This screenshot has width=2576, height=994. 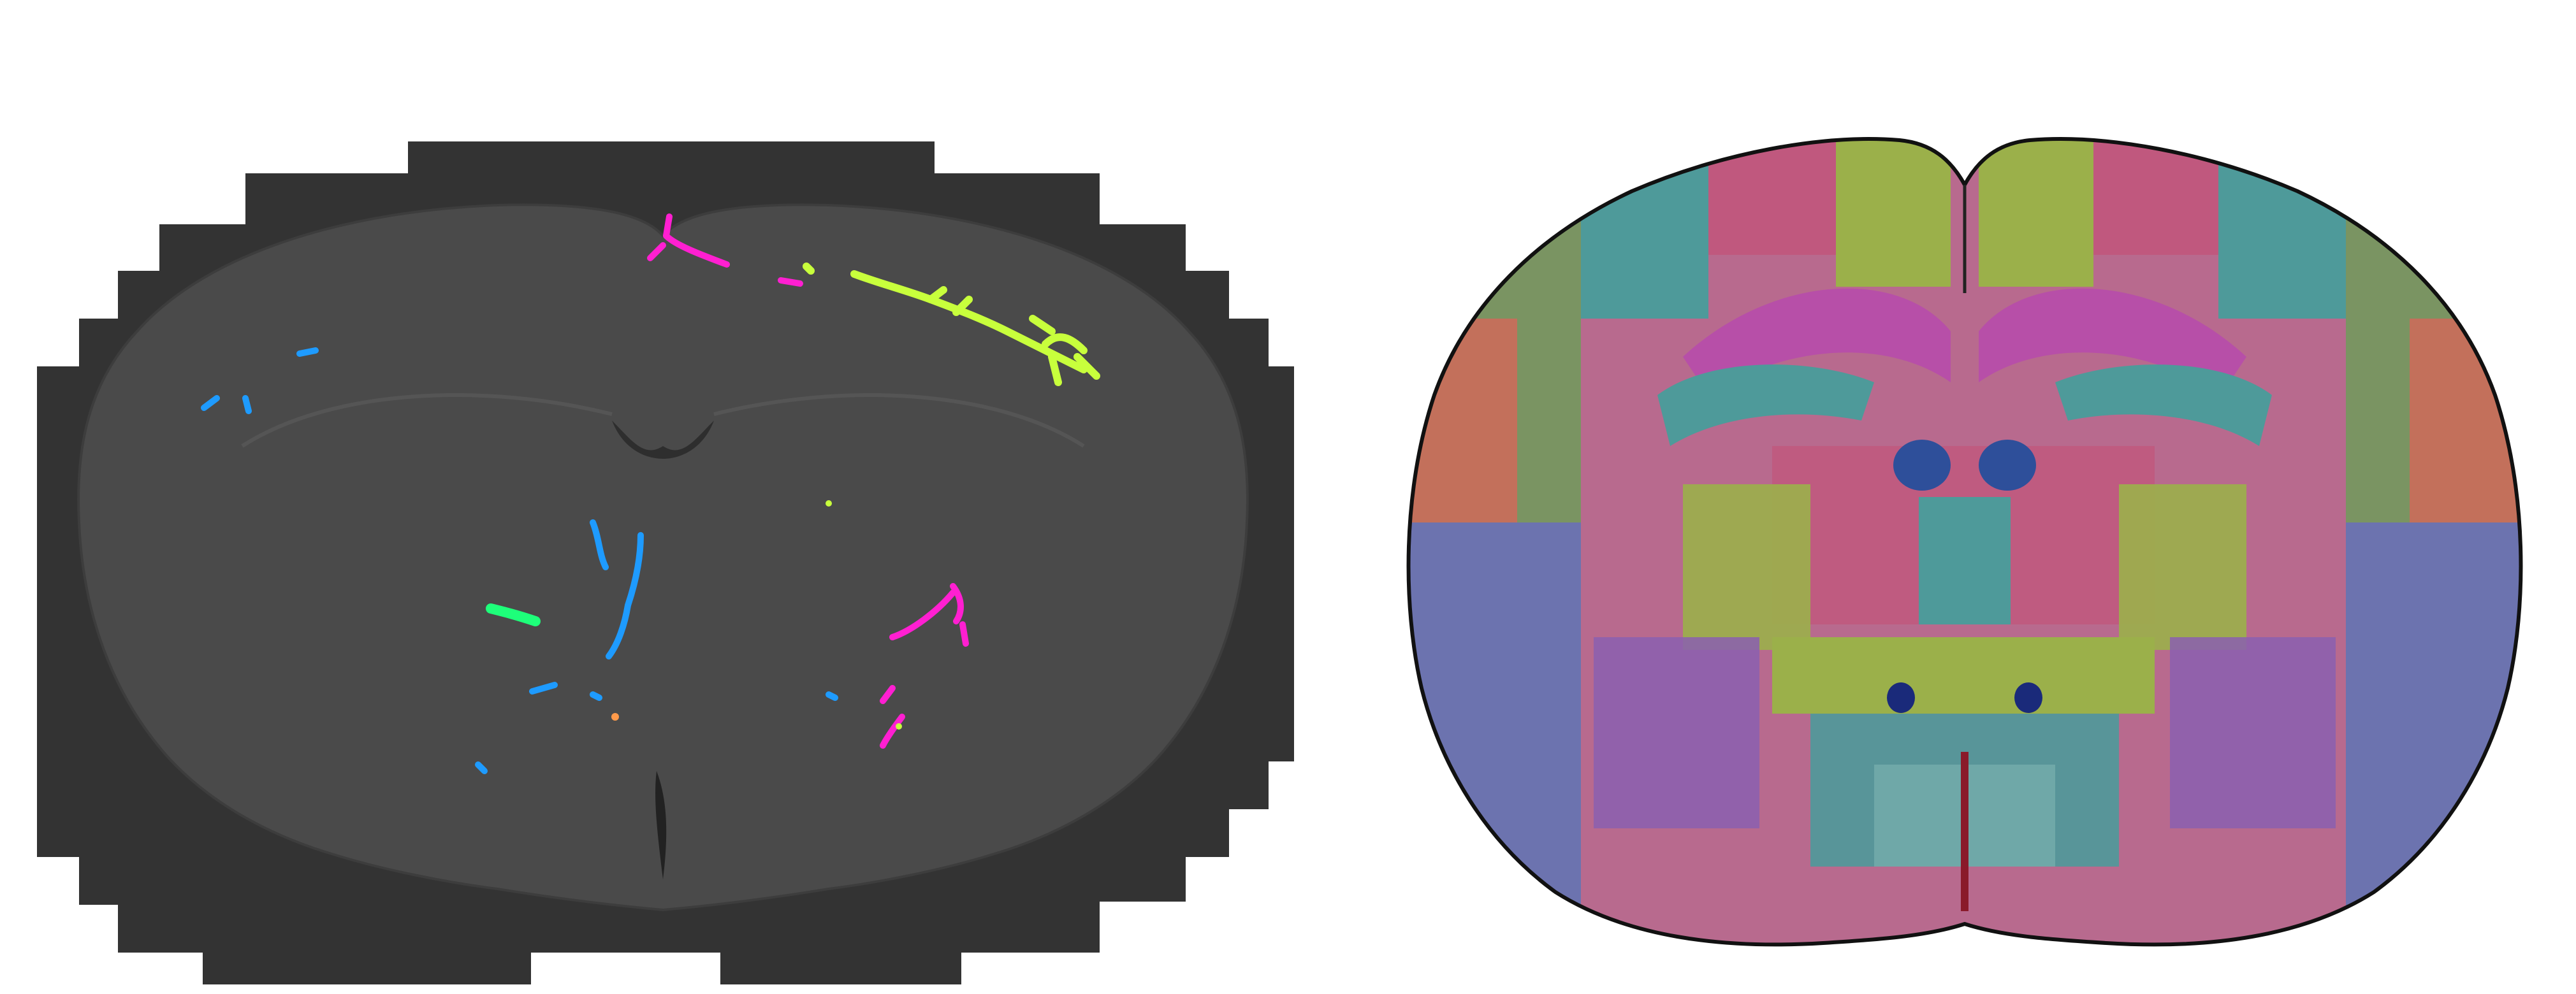 What do you see at coordinates (663, 420) in the screenshot?
I see `hippocampus-contour` at bounding box center [663, 420].